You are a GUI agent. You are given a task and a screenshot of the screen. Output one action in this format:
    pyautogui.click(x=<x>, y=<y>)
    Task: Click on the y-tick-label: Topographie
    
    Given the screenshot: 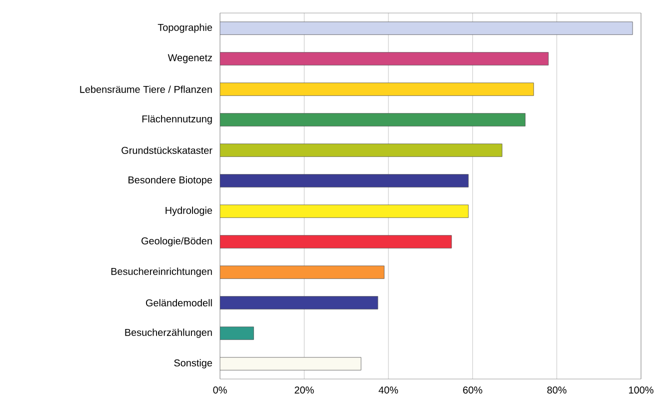 What is the action you would take?
    pyautogui.click(x=185, y=28)
    